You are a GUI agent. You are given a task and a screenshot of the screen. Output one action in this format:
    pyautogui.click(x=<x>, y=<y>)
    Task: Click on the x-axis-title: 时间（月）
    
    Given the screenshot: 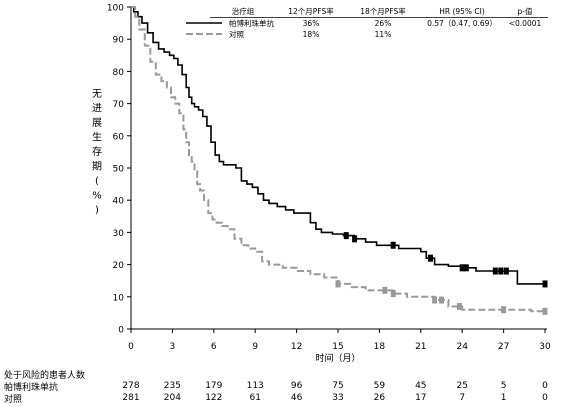 What is the action you would take?
    pyautogui.click(x=337, y=358)
    